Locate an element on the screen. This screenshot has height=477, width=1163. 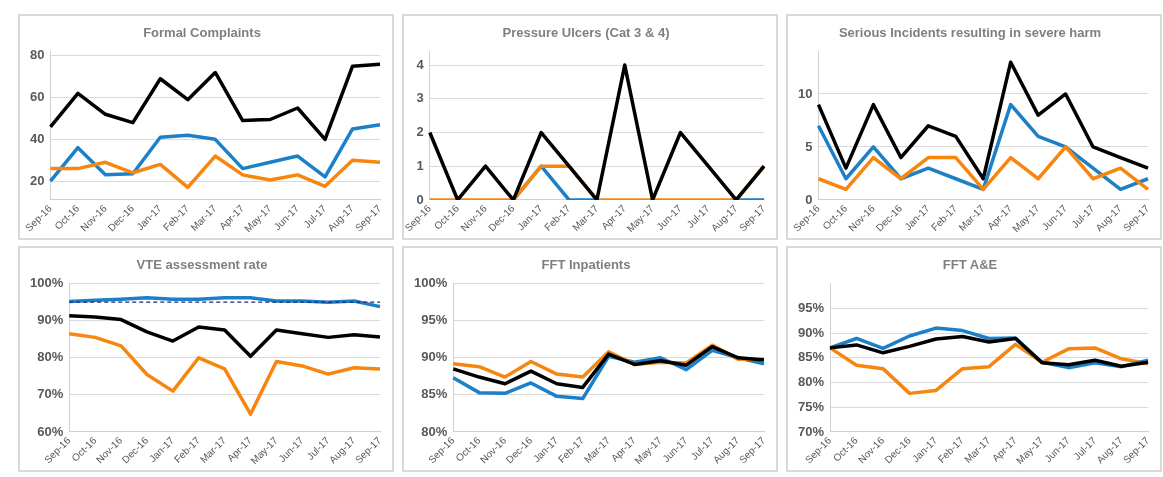
y-tick-label: 80 is located at coordinates (37, 55).